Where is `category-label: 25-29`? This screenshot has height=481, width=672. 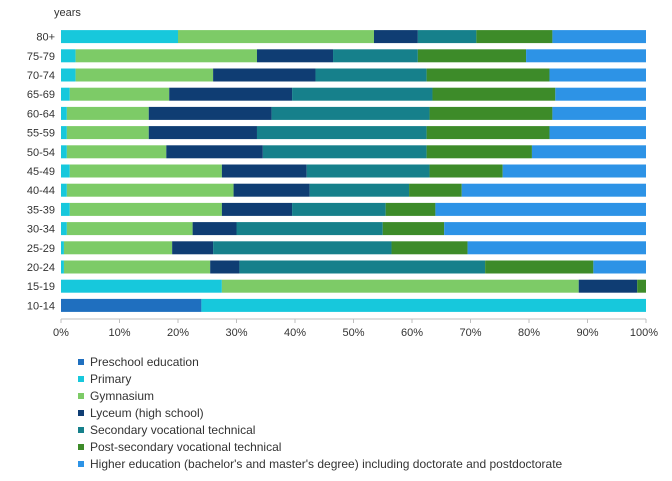
category-label: 25-29 is located at coordinates (41, 249).